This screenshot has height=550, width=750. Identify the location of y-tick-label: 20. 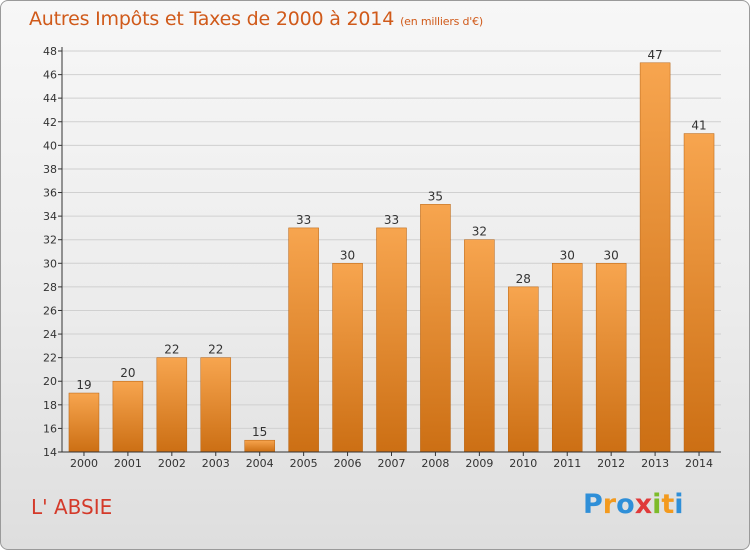
(50, 381).